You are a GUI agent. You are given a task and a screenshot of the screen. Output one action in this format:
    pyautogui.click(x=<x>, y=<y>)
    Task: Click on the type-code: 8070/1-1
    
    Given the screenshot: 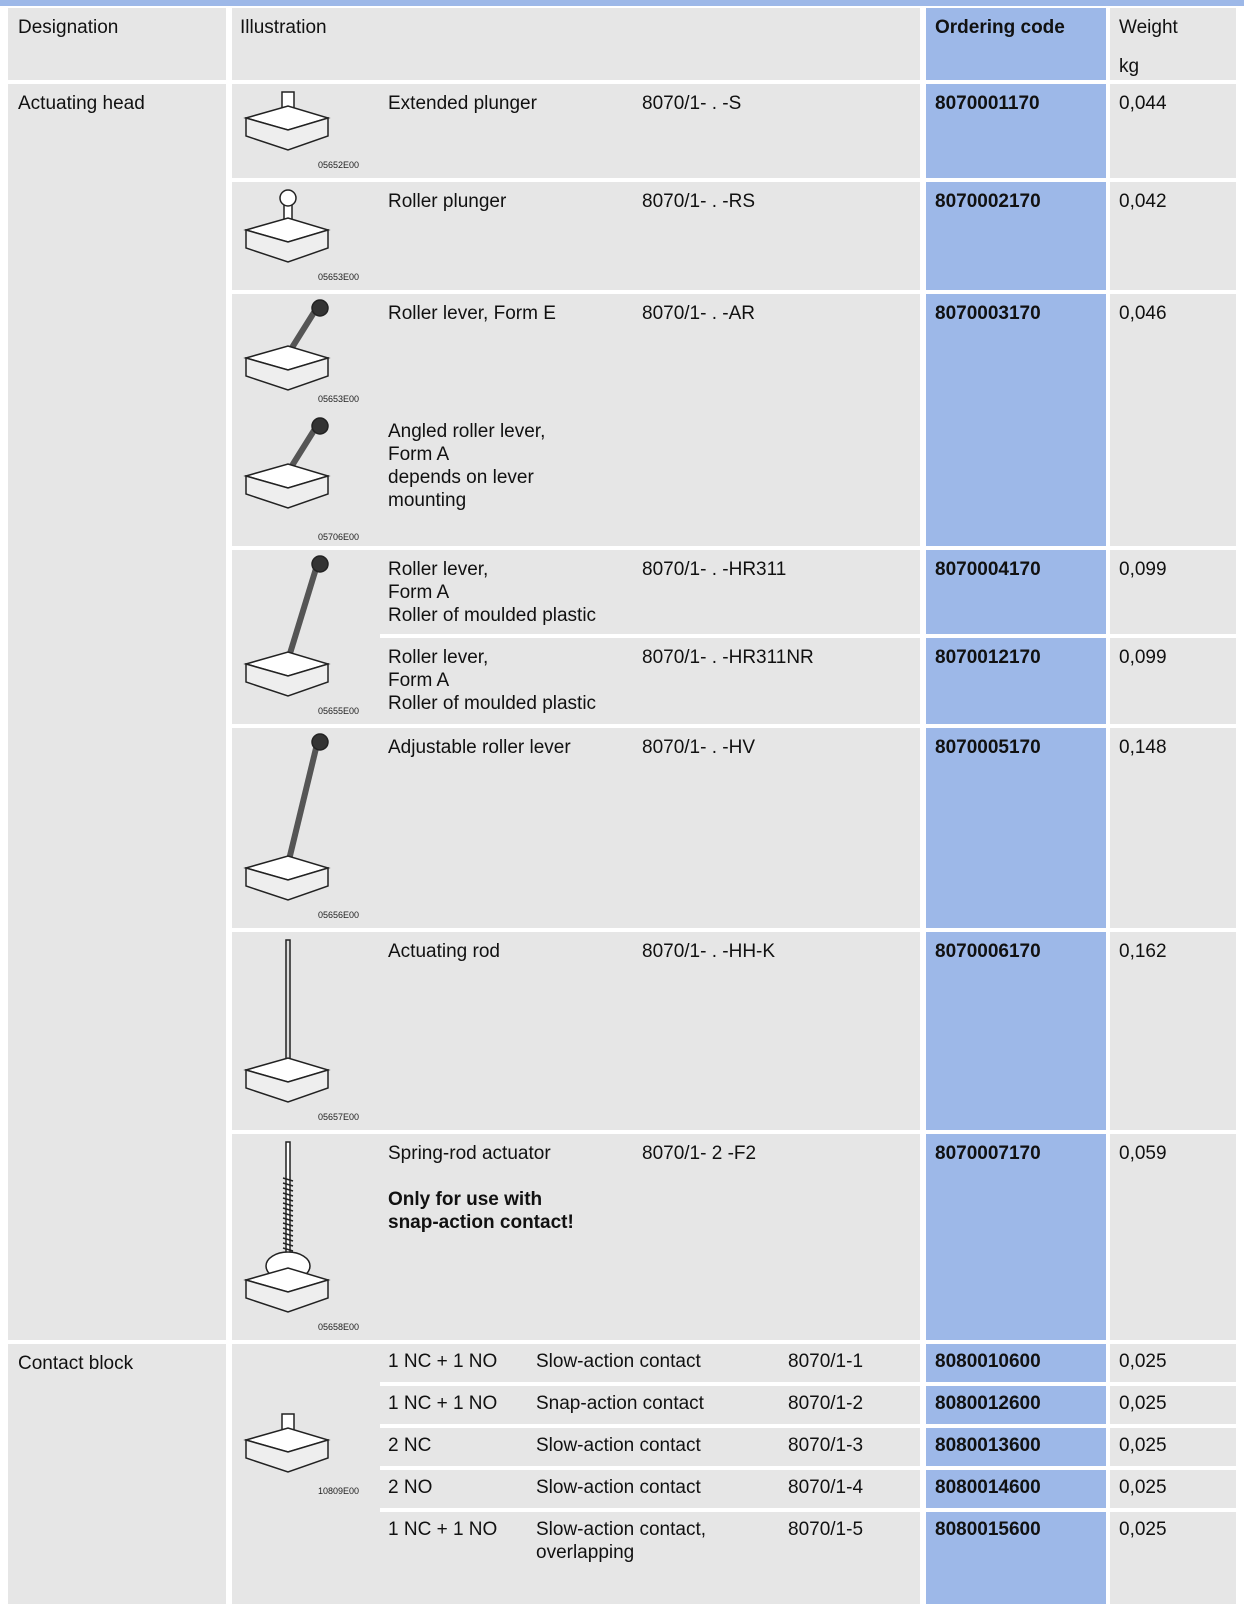 What is the action you would take?
    pyautogui.click(x=826, y=1361)
    